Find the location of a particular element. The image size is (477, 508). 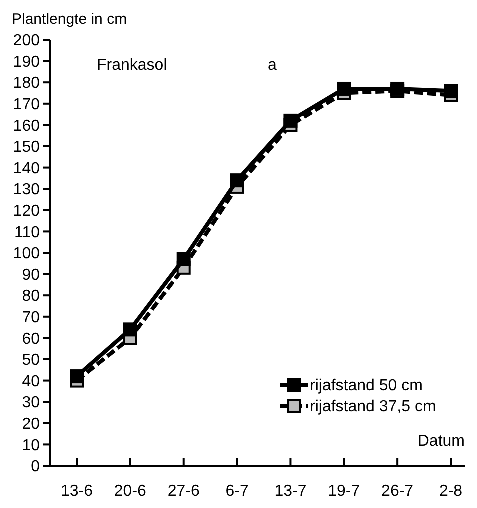

x-tick-label: 27-6 is located at coordinates (184, 491).